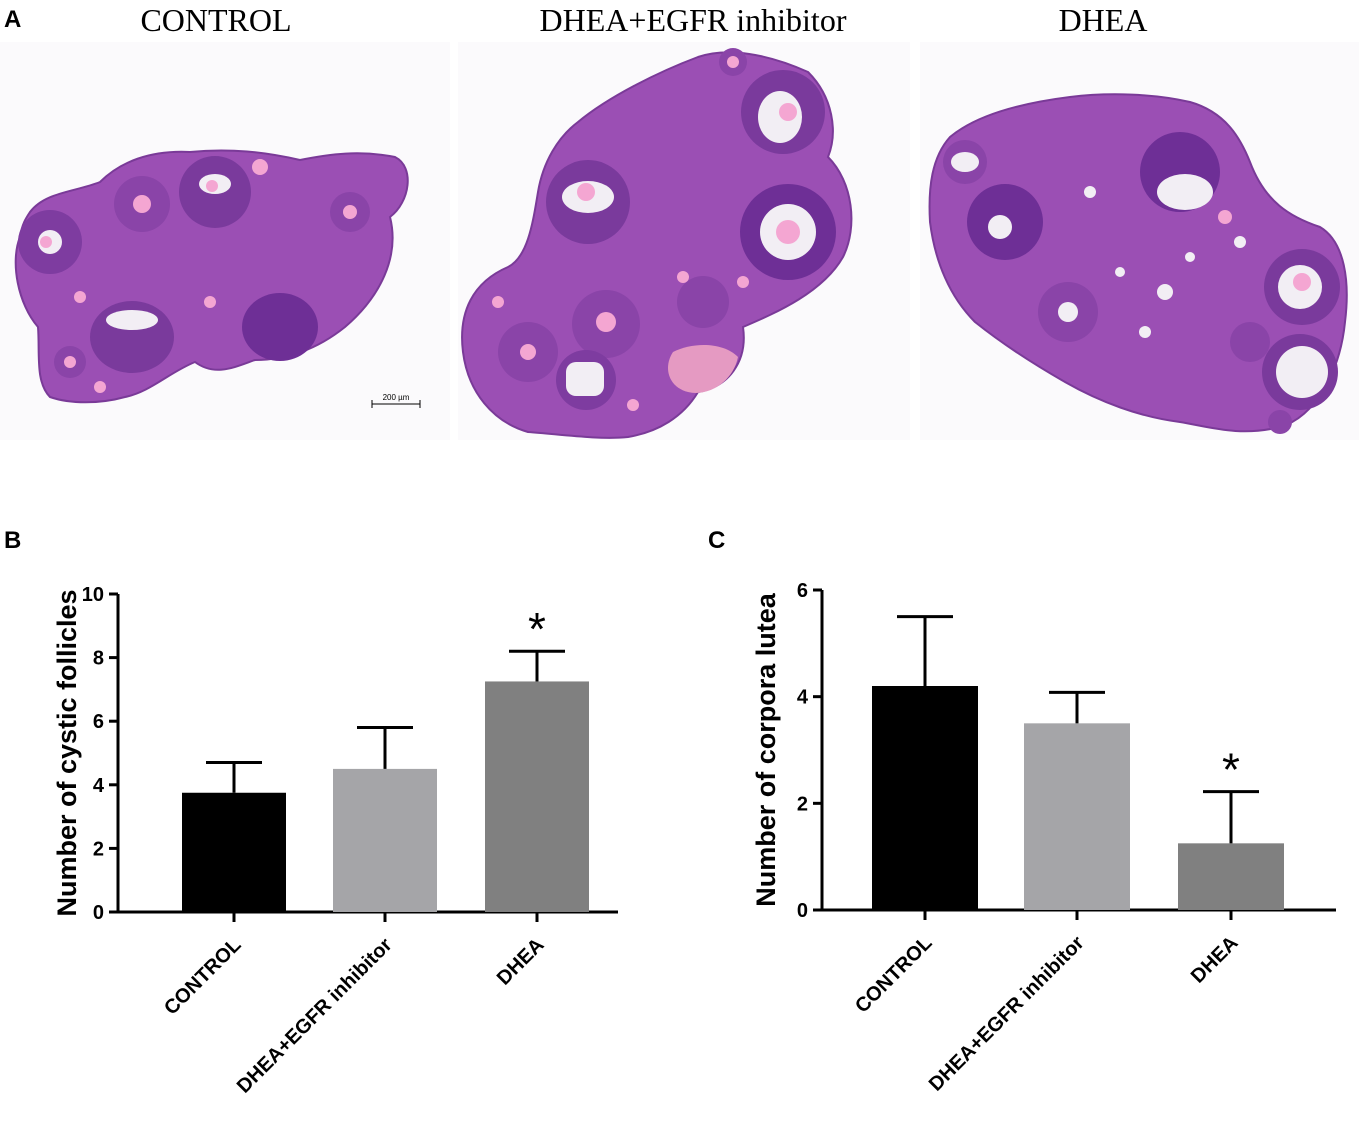 The height and width of the screenshot is (1134, 1359). I want to click on y-tick-label: 8, so click(98, 659).